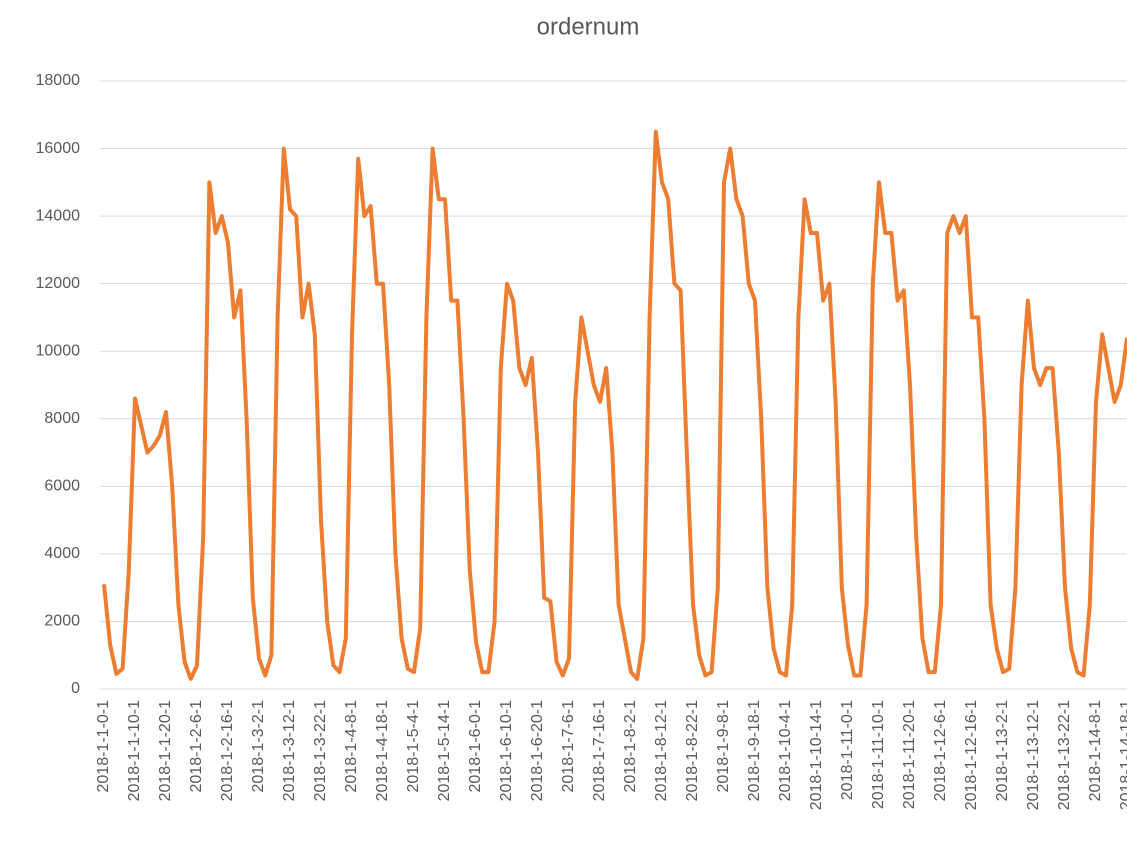 The height and width of the screenshot is (856, 1127). What do you see at coordinates (630, 746) in the screenshot?
I see `x-tick-label: 2018-1-8-2-1` at bounding box center [630, 746].